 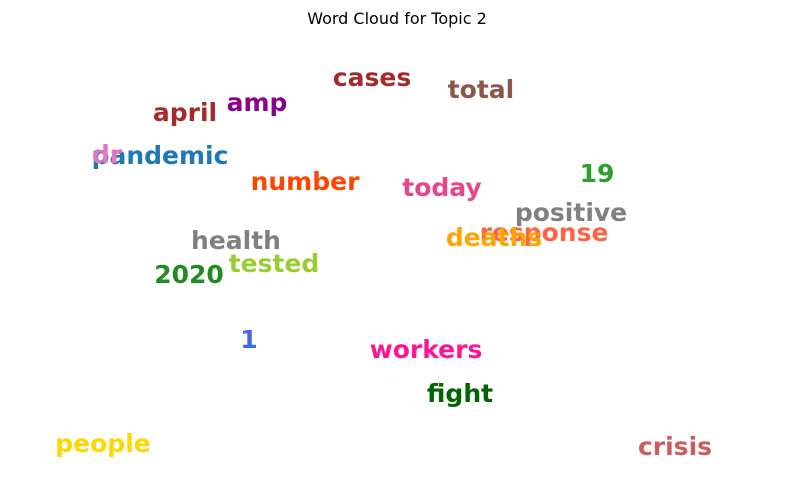 What do you see at coordinates (160, 155) in the screenshot?
I see `word-pandemic: pandemic` at bounding box center [160, 155].